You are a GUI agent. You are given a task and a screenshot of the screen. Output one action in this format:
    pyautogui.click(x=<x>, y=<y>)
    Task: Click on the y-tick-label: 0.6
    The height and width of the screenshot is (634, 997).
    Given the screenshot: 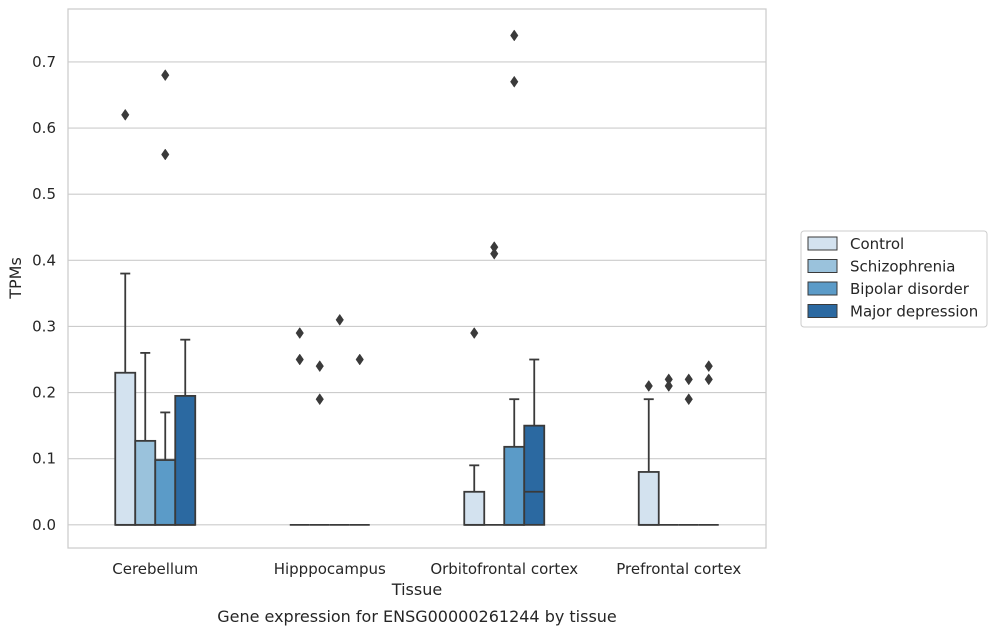 What is the action you would take?
    pyautogui.click(x=44, y=128)
    